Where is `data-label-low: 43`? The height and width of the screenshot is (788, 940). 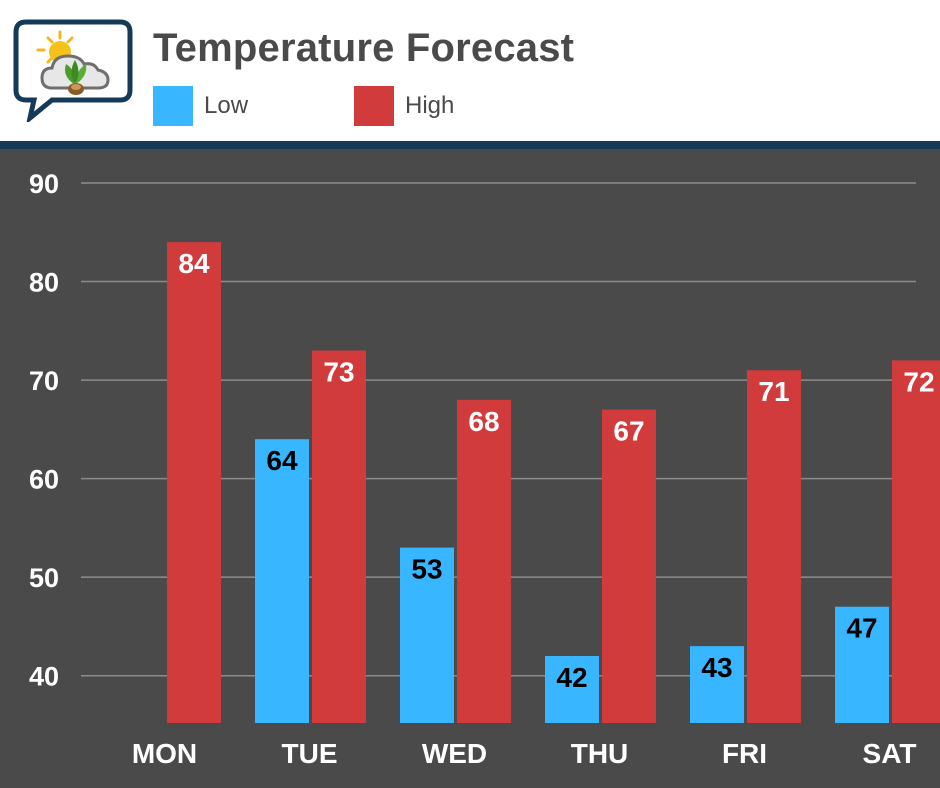 data-label-low: 43 is located at coordinates (716, 667).